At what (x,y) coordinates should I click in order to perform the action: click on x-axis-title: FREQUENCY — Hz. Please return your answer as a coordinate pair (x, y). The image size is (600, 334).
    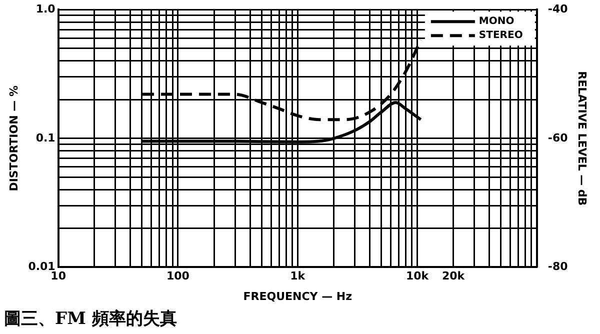
    Looking at the image, I should click on (297, 296).